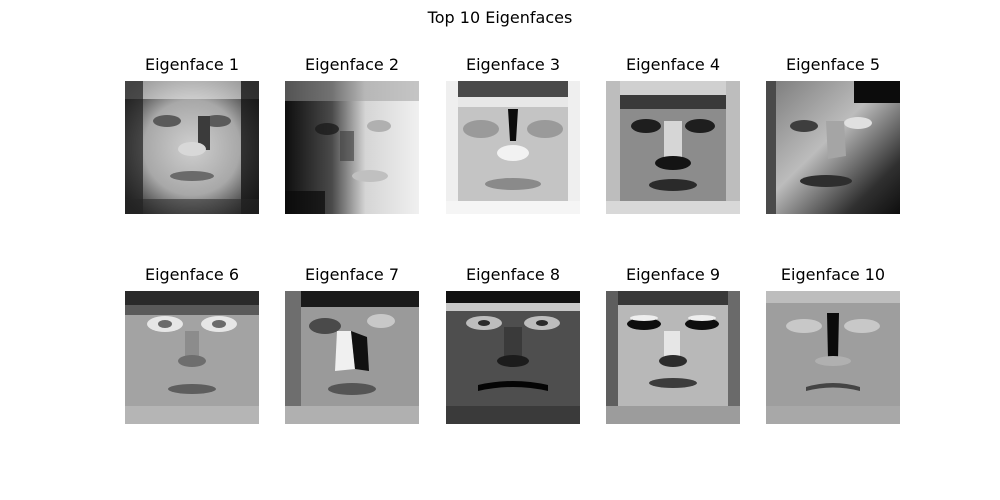 This screenshot has width=1000, height=500. I want to click on panel-title: Eigenface 6, so click(192, 274).